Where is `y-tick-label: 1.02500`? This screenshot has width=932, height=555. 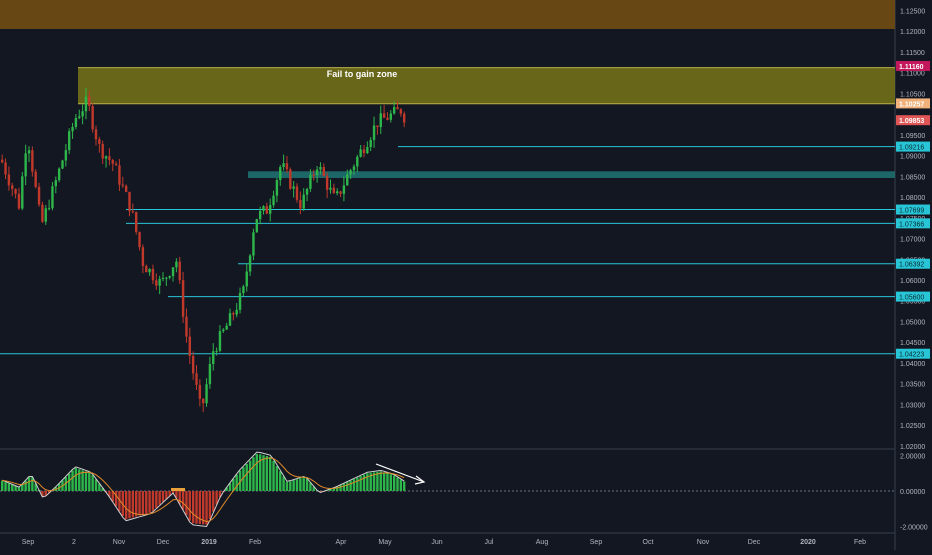
y-tick-label: 1.02500 is located at coordinates (912, 426).